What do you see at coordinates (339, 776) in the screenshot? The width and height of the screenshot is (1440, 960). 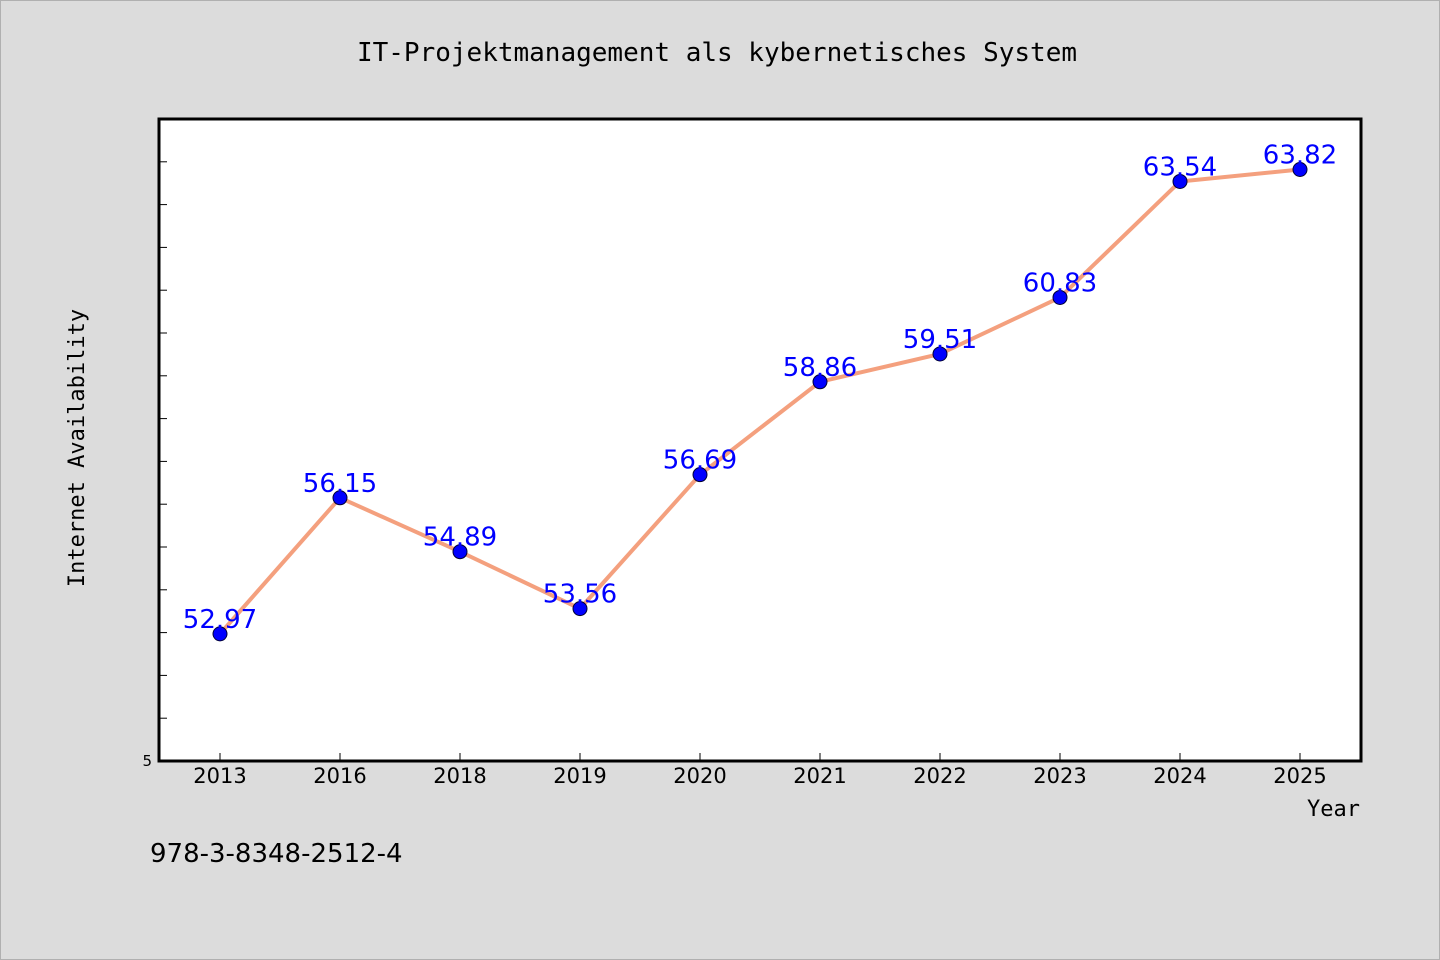 I see `x-tick-label: 2016` at bounding box center [339, 776].